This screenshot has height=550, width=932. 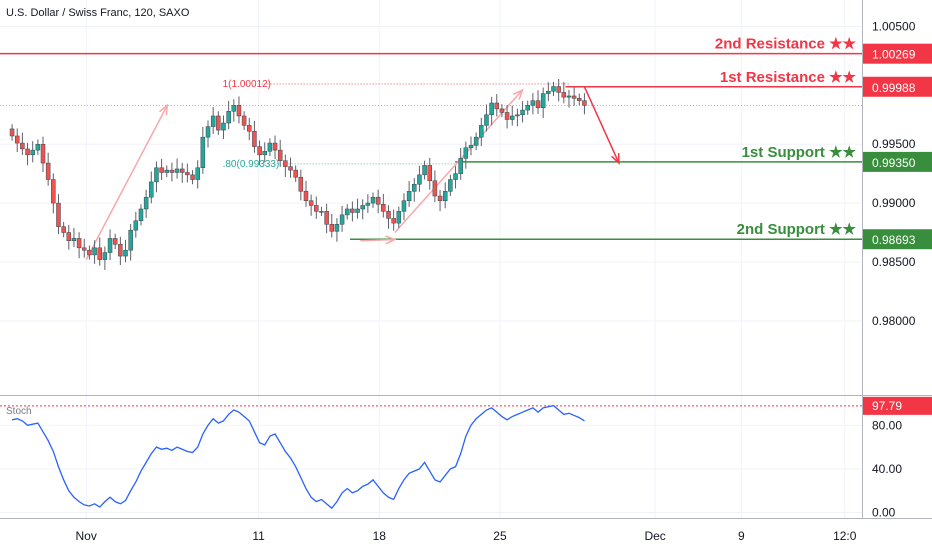 What do you see at coordinates (466, 536) in the screenshot?
I see `time-axis: Nov 11 18 25 Dec 9 12:0` at bounding box center [466, 536].